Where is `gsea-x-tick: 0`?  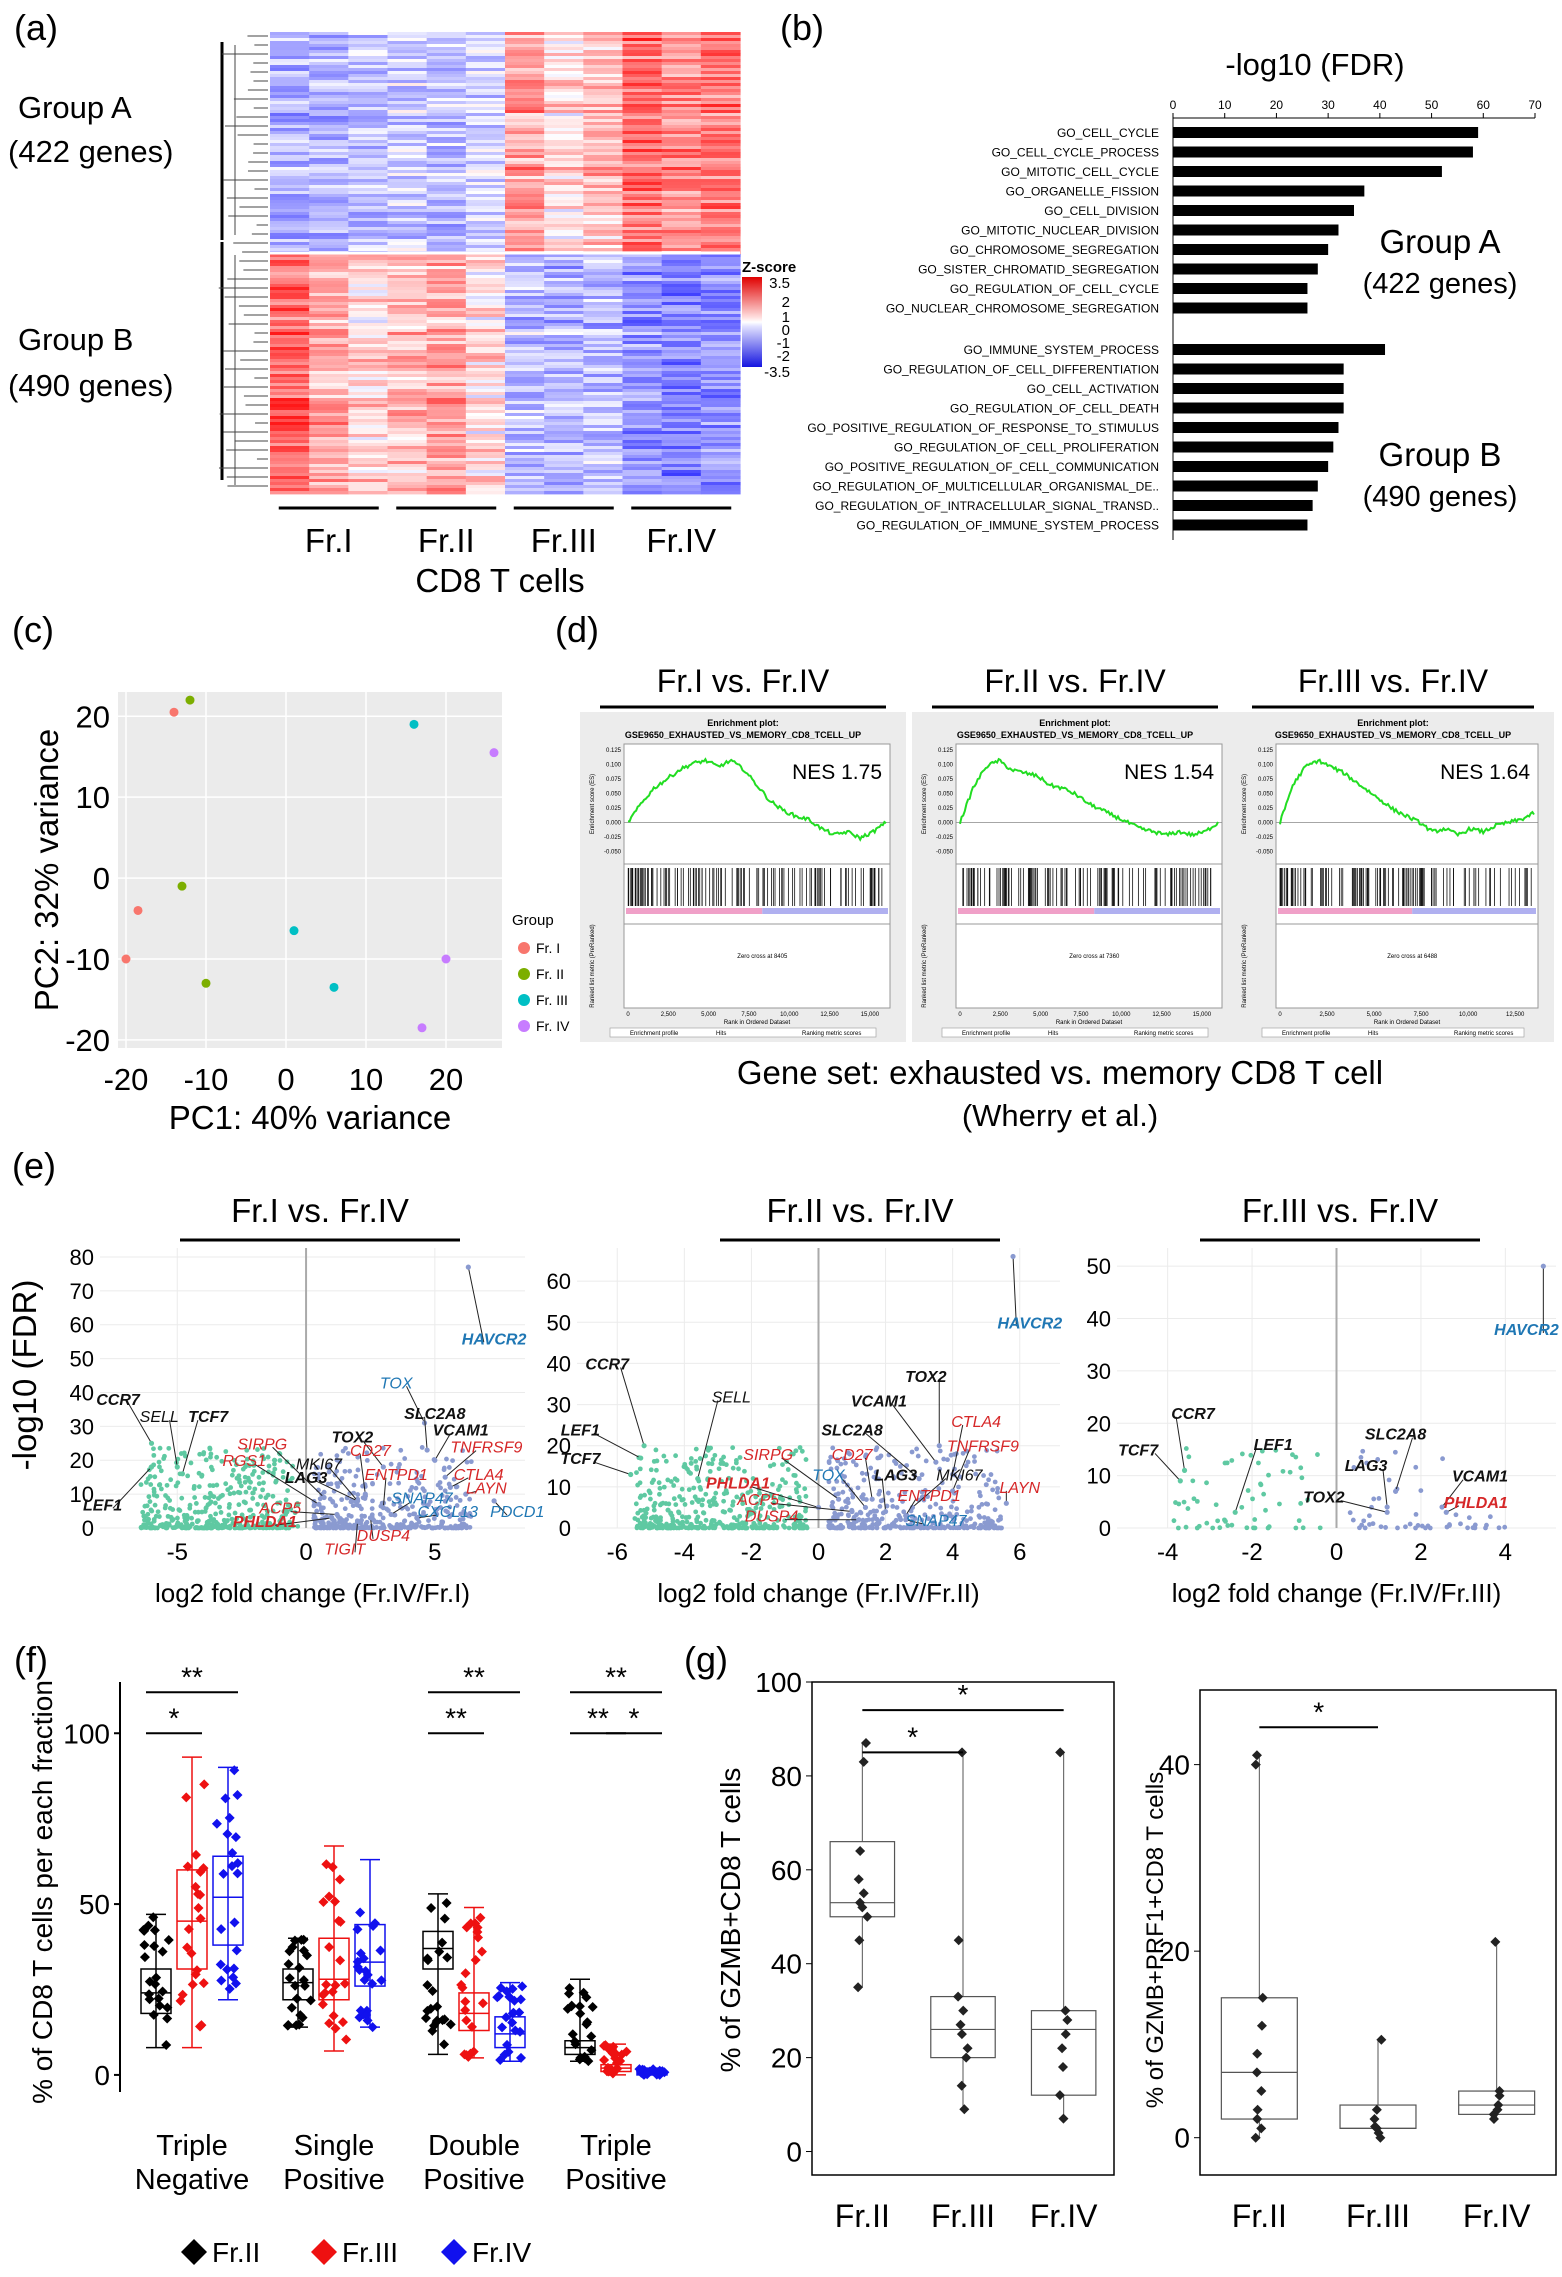 gsea-x-tick: 0 is located at coordinates (1280, 1015).